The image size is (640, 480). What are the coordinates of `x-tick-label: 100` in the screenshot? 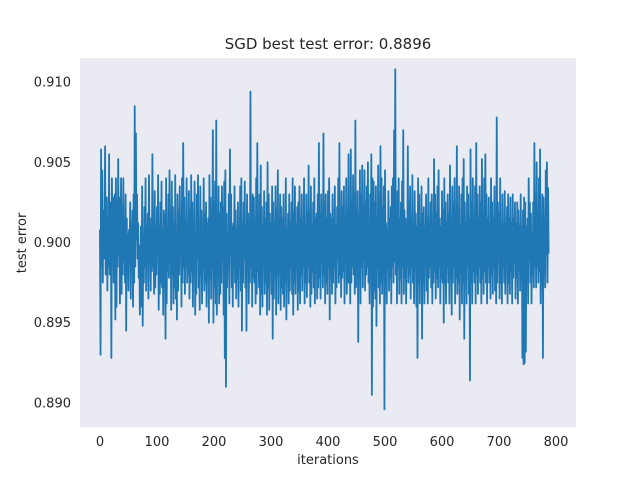 It's located at (157, 442).